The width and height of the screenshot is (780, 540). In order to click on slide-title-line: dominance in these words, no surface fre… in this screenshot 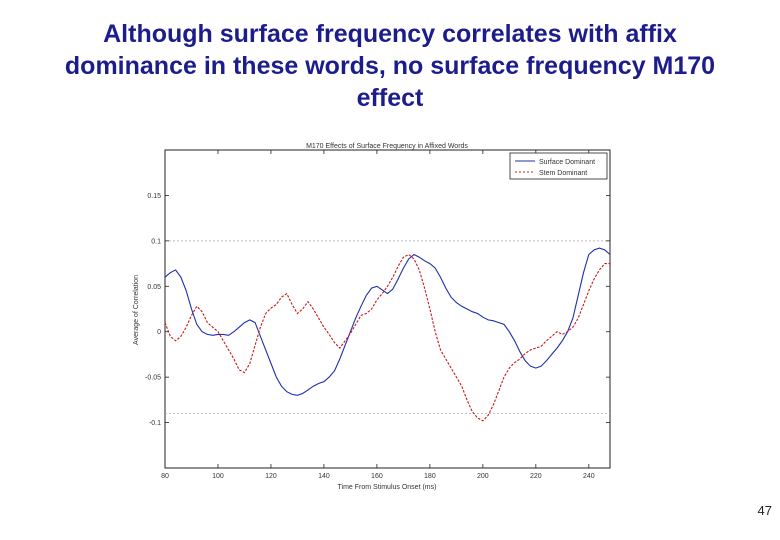, I will do `click(390, 66)`.